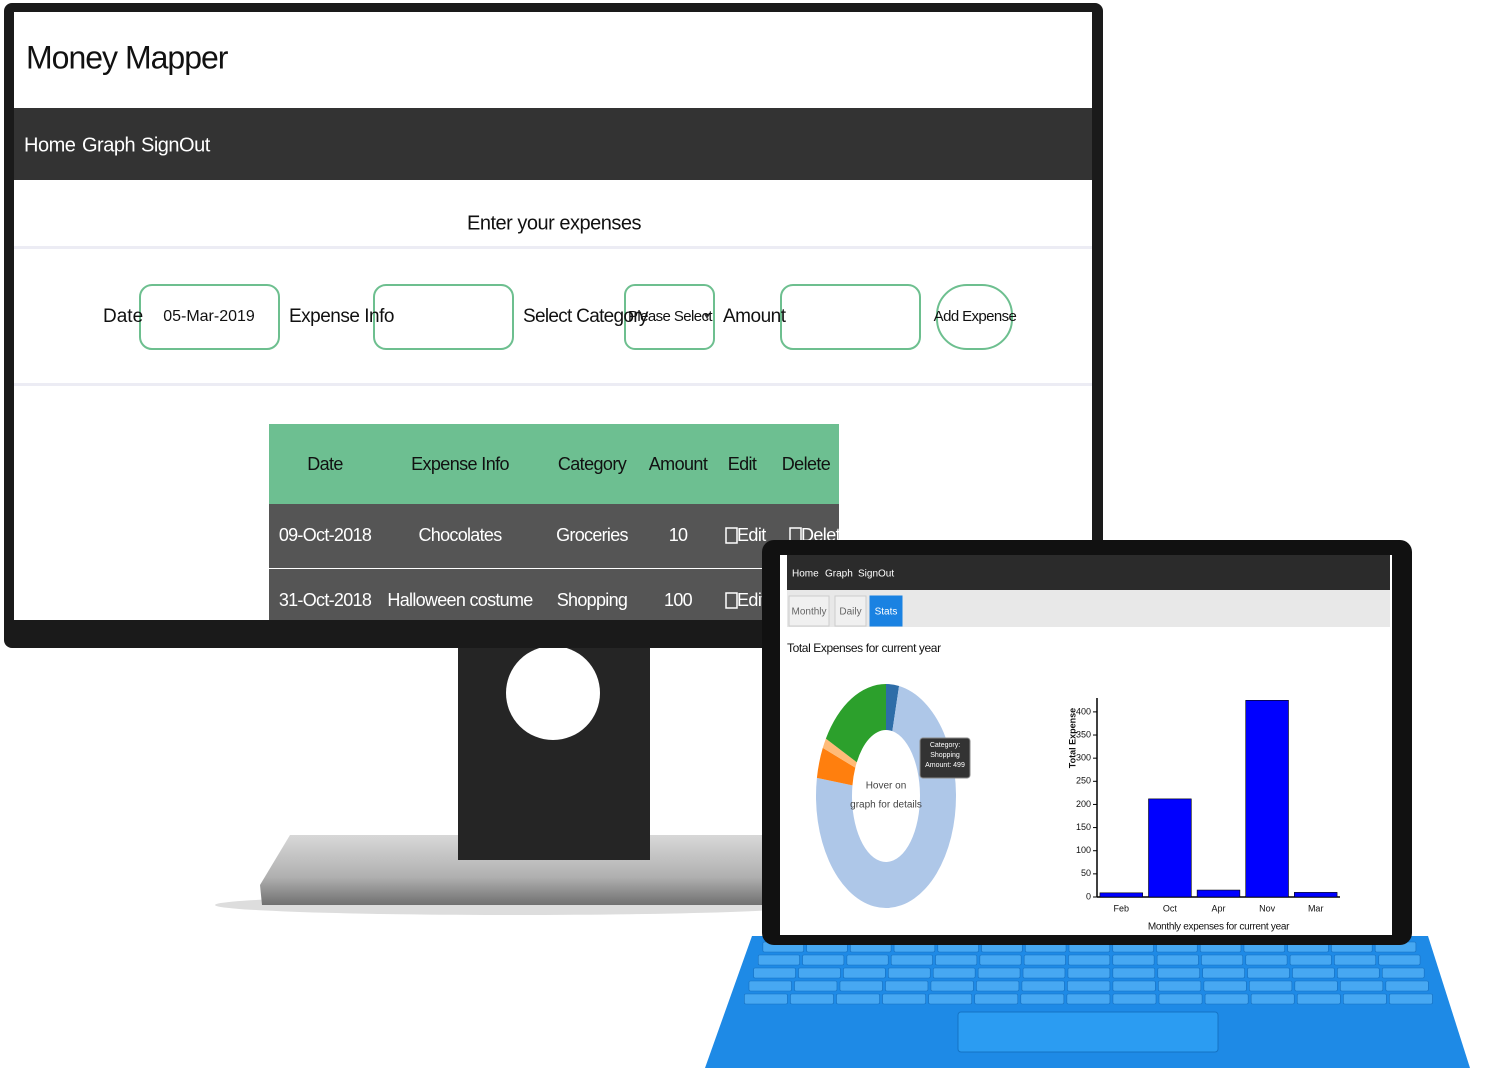 This screenshot has height=1081, width=1487. What do you see at coordinates (586, 316) in the screenshot?
I see `label: Select Category` at bounding box center [586, 316].